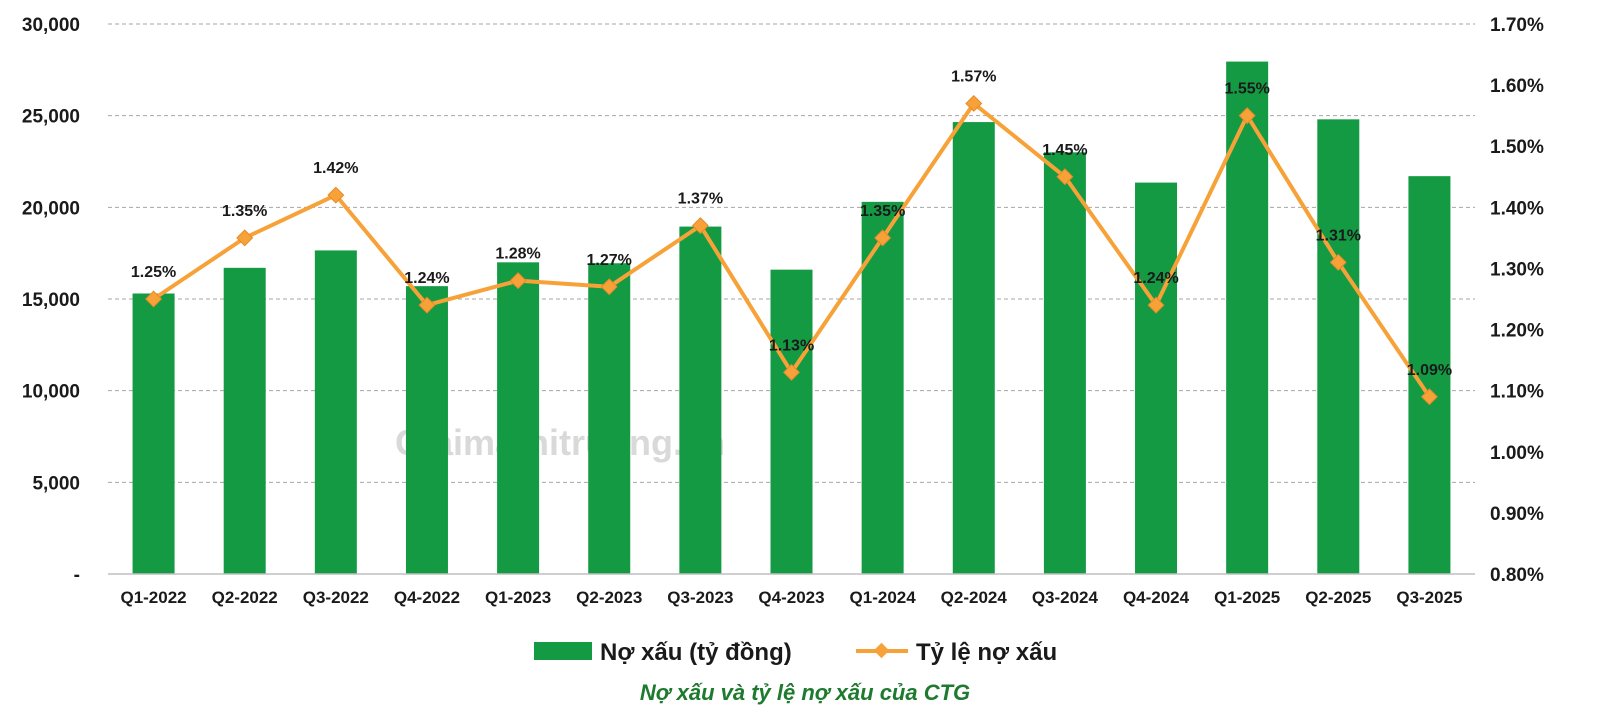 Image resolution: width=1611 pixels, height=717 pixels. I want to click on y-left-tick-label: -, so click(77, 575).